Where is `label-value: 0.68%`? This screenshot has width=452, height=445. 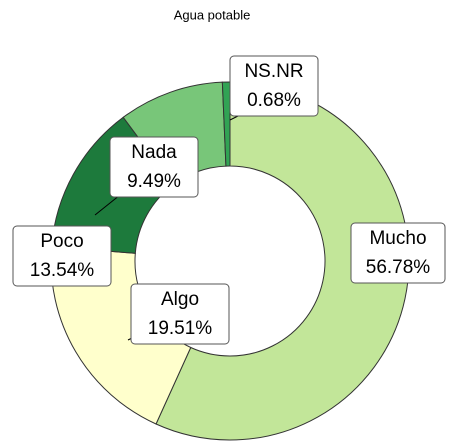
label-value: 0.68% is located at coordinates (274, 100).